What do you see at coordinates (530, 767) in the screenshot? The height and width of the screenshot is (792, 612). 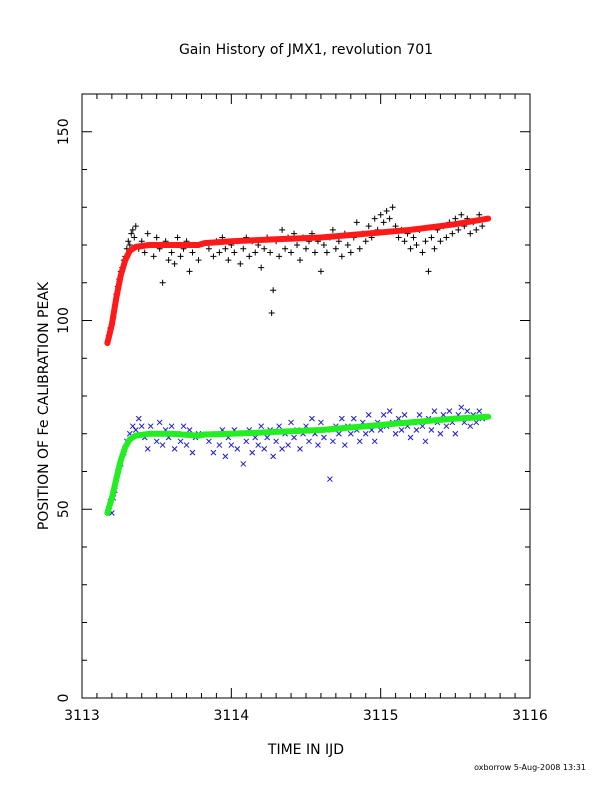 I see `footer-stamp: oxborrow 5-Aug-2008 13:31` at bounding box center [530, 767].